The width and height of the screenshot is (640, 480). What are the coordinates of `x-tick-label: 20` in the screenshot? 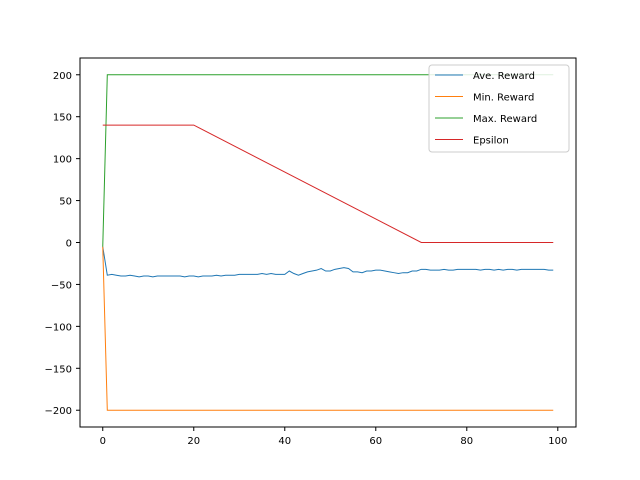 It's located at (193, 441).